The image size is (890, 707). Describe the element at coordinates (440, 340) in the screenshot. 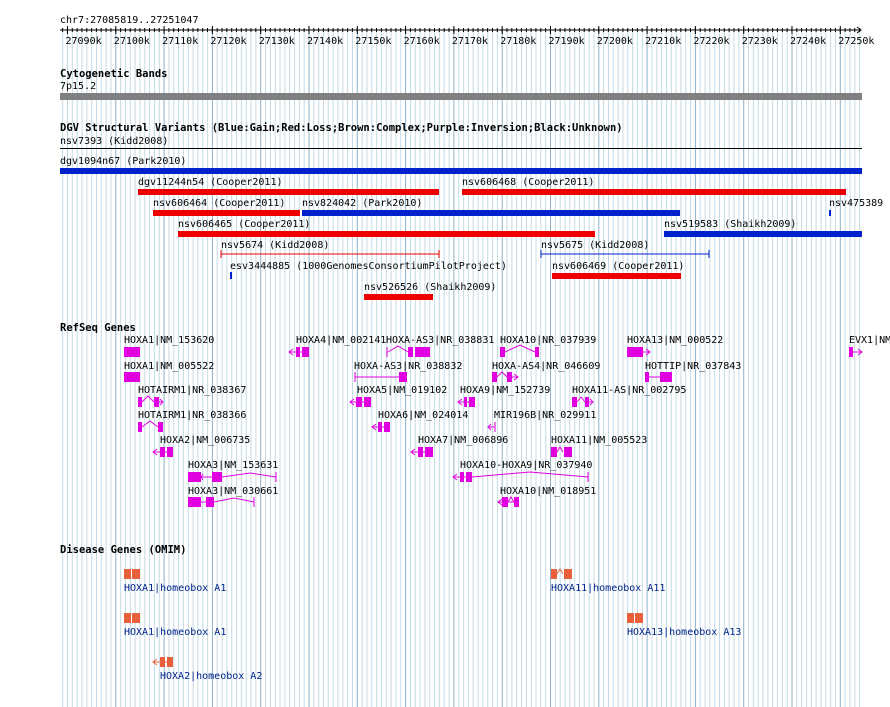

I see `gene-label: HOXA-AS3|NR_038831` at that location.